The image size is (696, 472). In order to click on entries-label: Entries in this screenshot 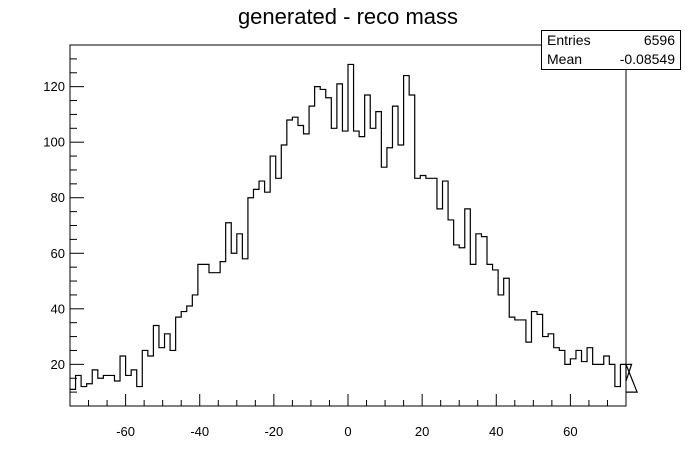, I will do `click(569, 40)`.